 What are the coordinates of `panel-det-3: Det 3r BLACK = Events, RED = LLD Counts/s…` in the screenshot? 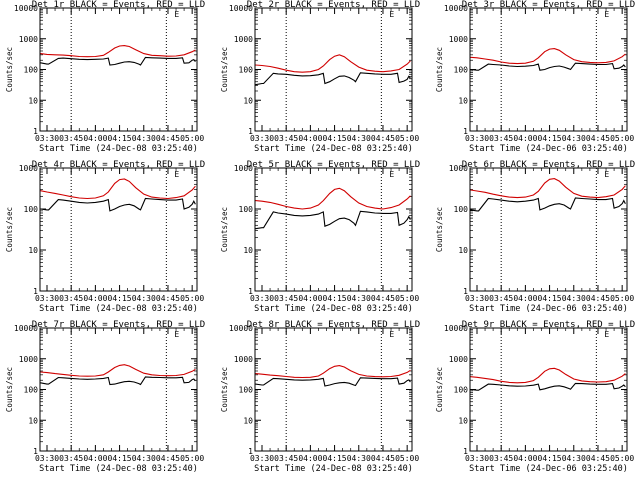 It's located at (535, 77).